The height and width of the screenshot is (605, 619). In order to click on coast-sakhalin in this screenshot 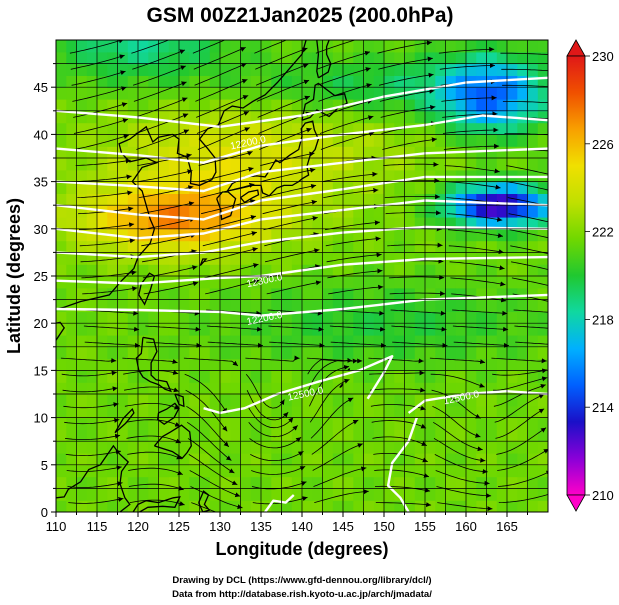, I will do `click(325, 59)`.